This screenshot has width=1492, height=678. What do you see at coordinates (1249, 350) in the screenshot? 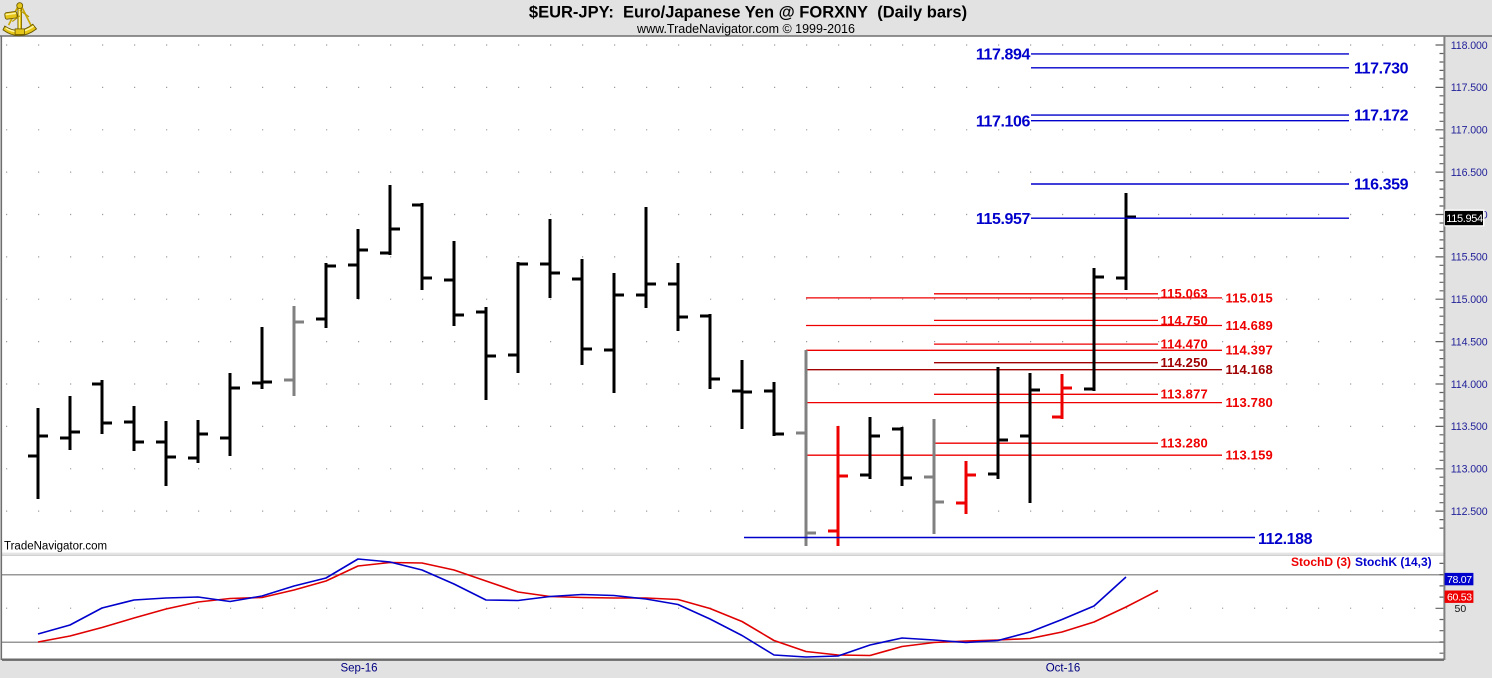
I see `svg-text: 114.397` at bounding box center [1249, 350].